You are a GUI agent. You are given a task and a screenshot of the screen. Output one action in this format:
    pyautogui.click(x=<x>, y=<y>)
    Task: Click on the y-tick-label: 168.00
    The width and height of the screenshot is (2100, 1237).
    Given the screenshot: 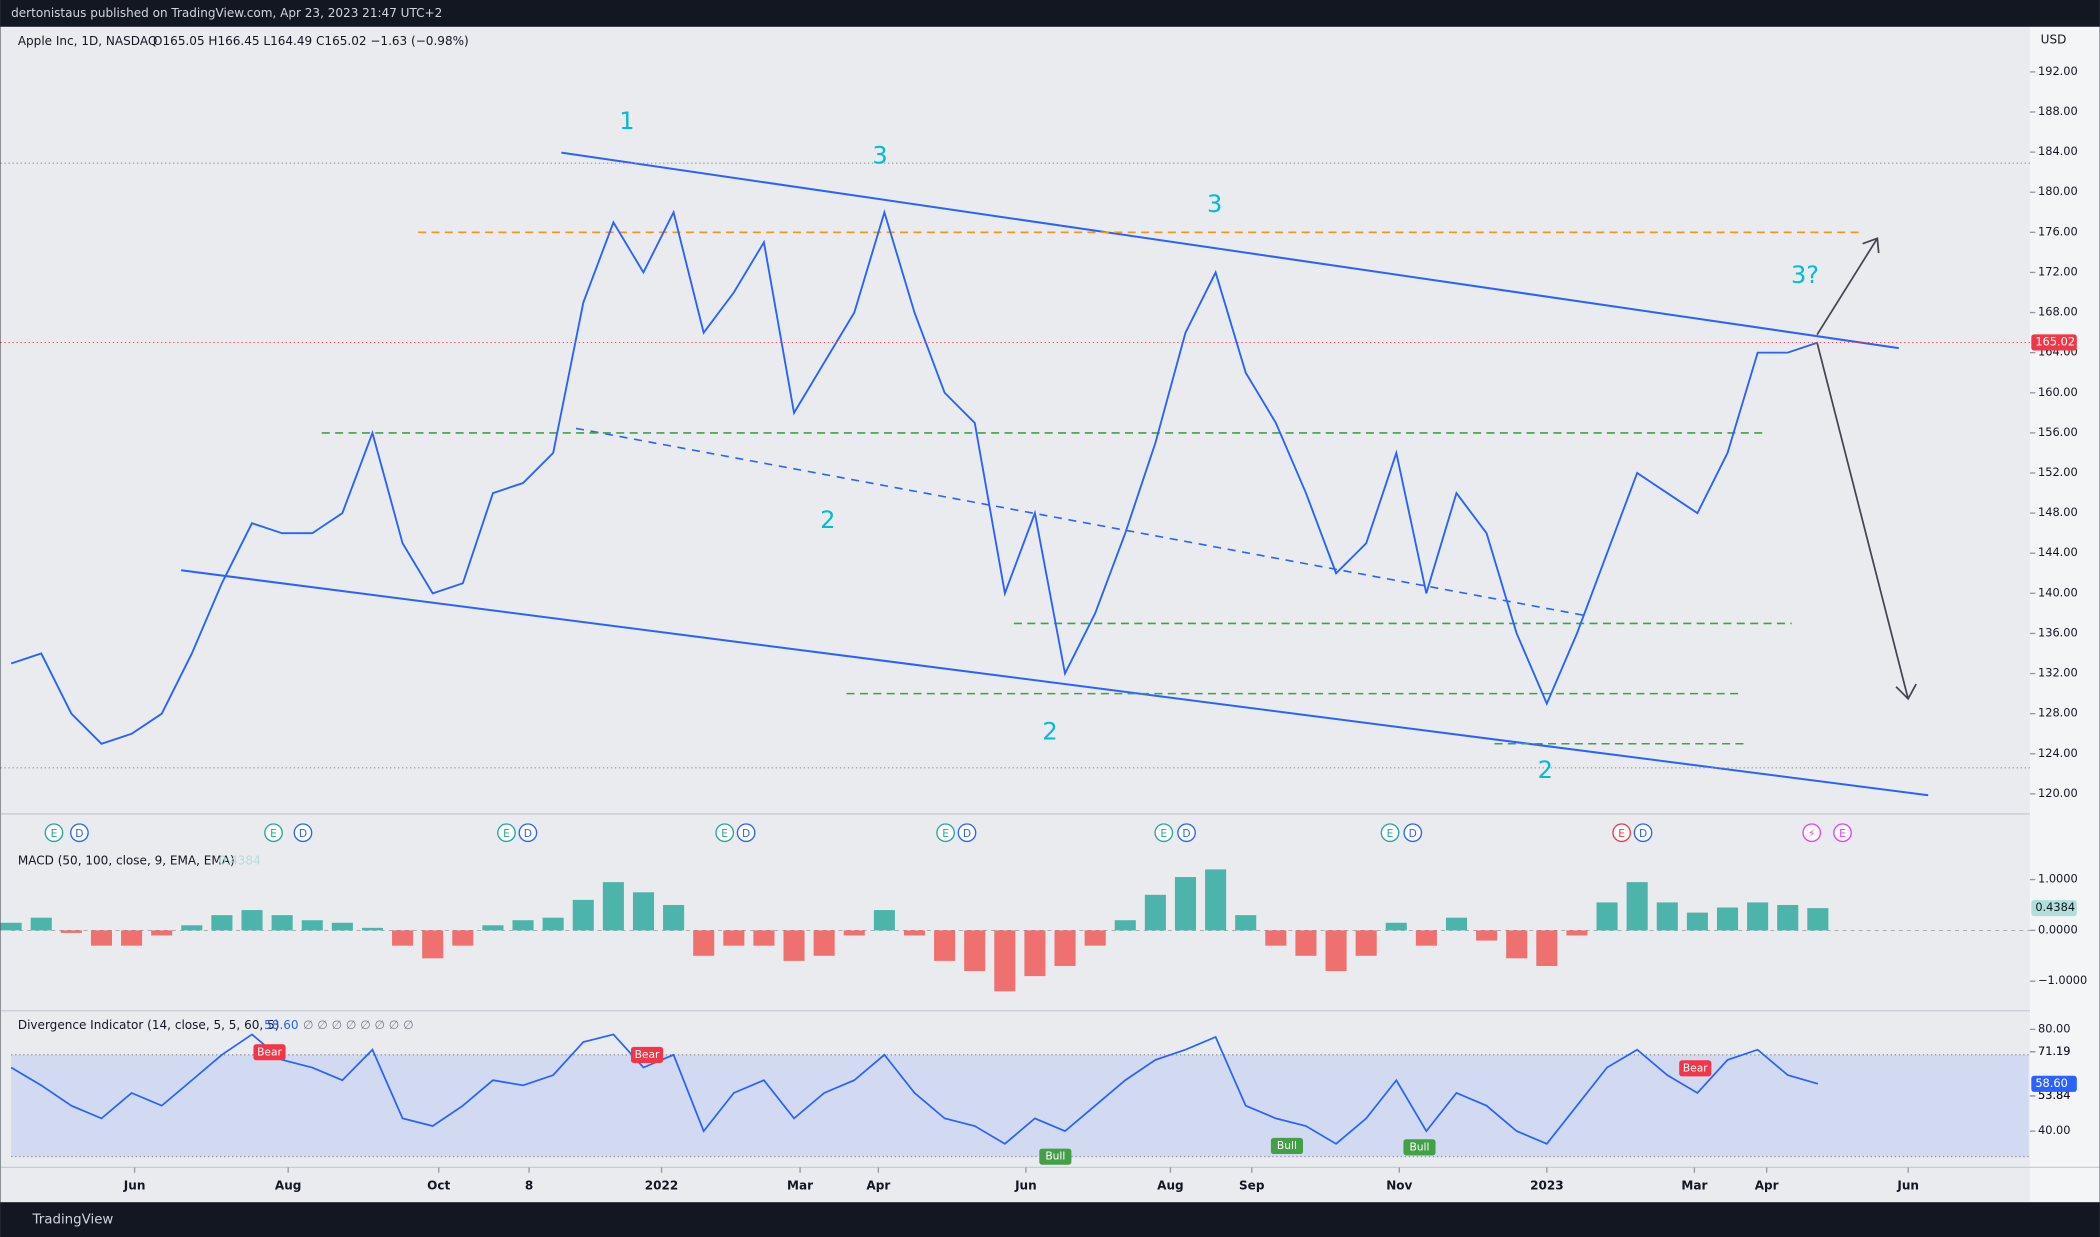 What is the action you would take?
    pyautogui.click(x=2058, y=312)
    